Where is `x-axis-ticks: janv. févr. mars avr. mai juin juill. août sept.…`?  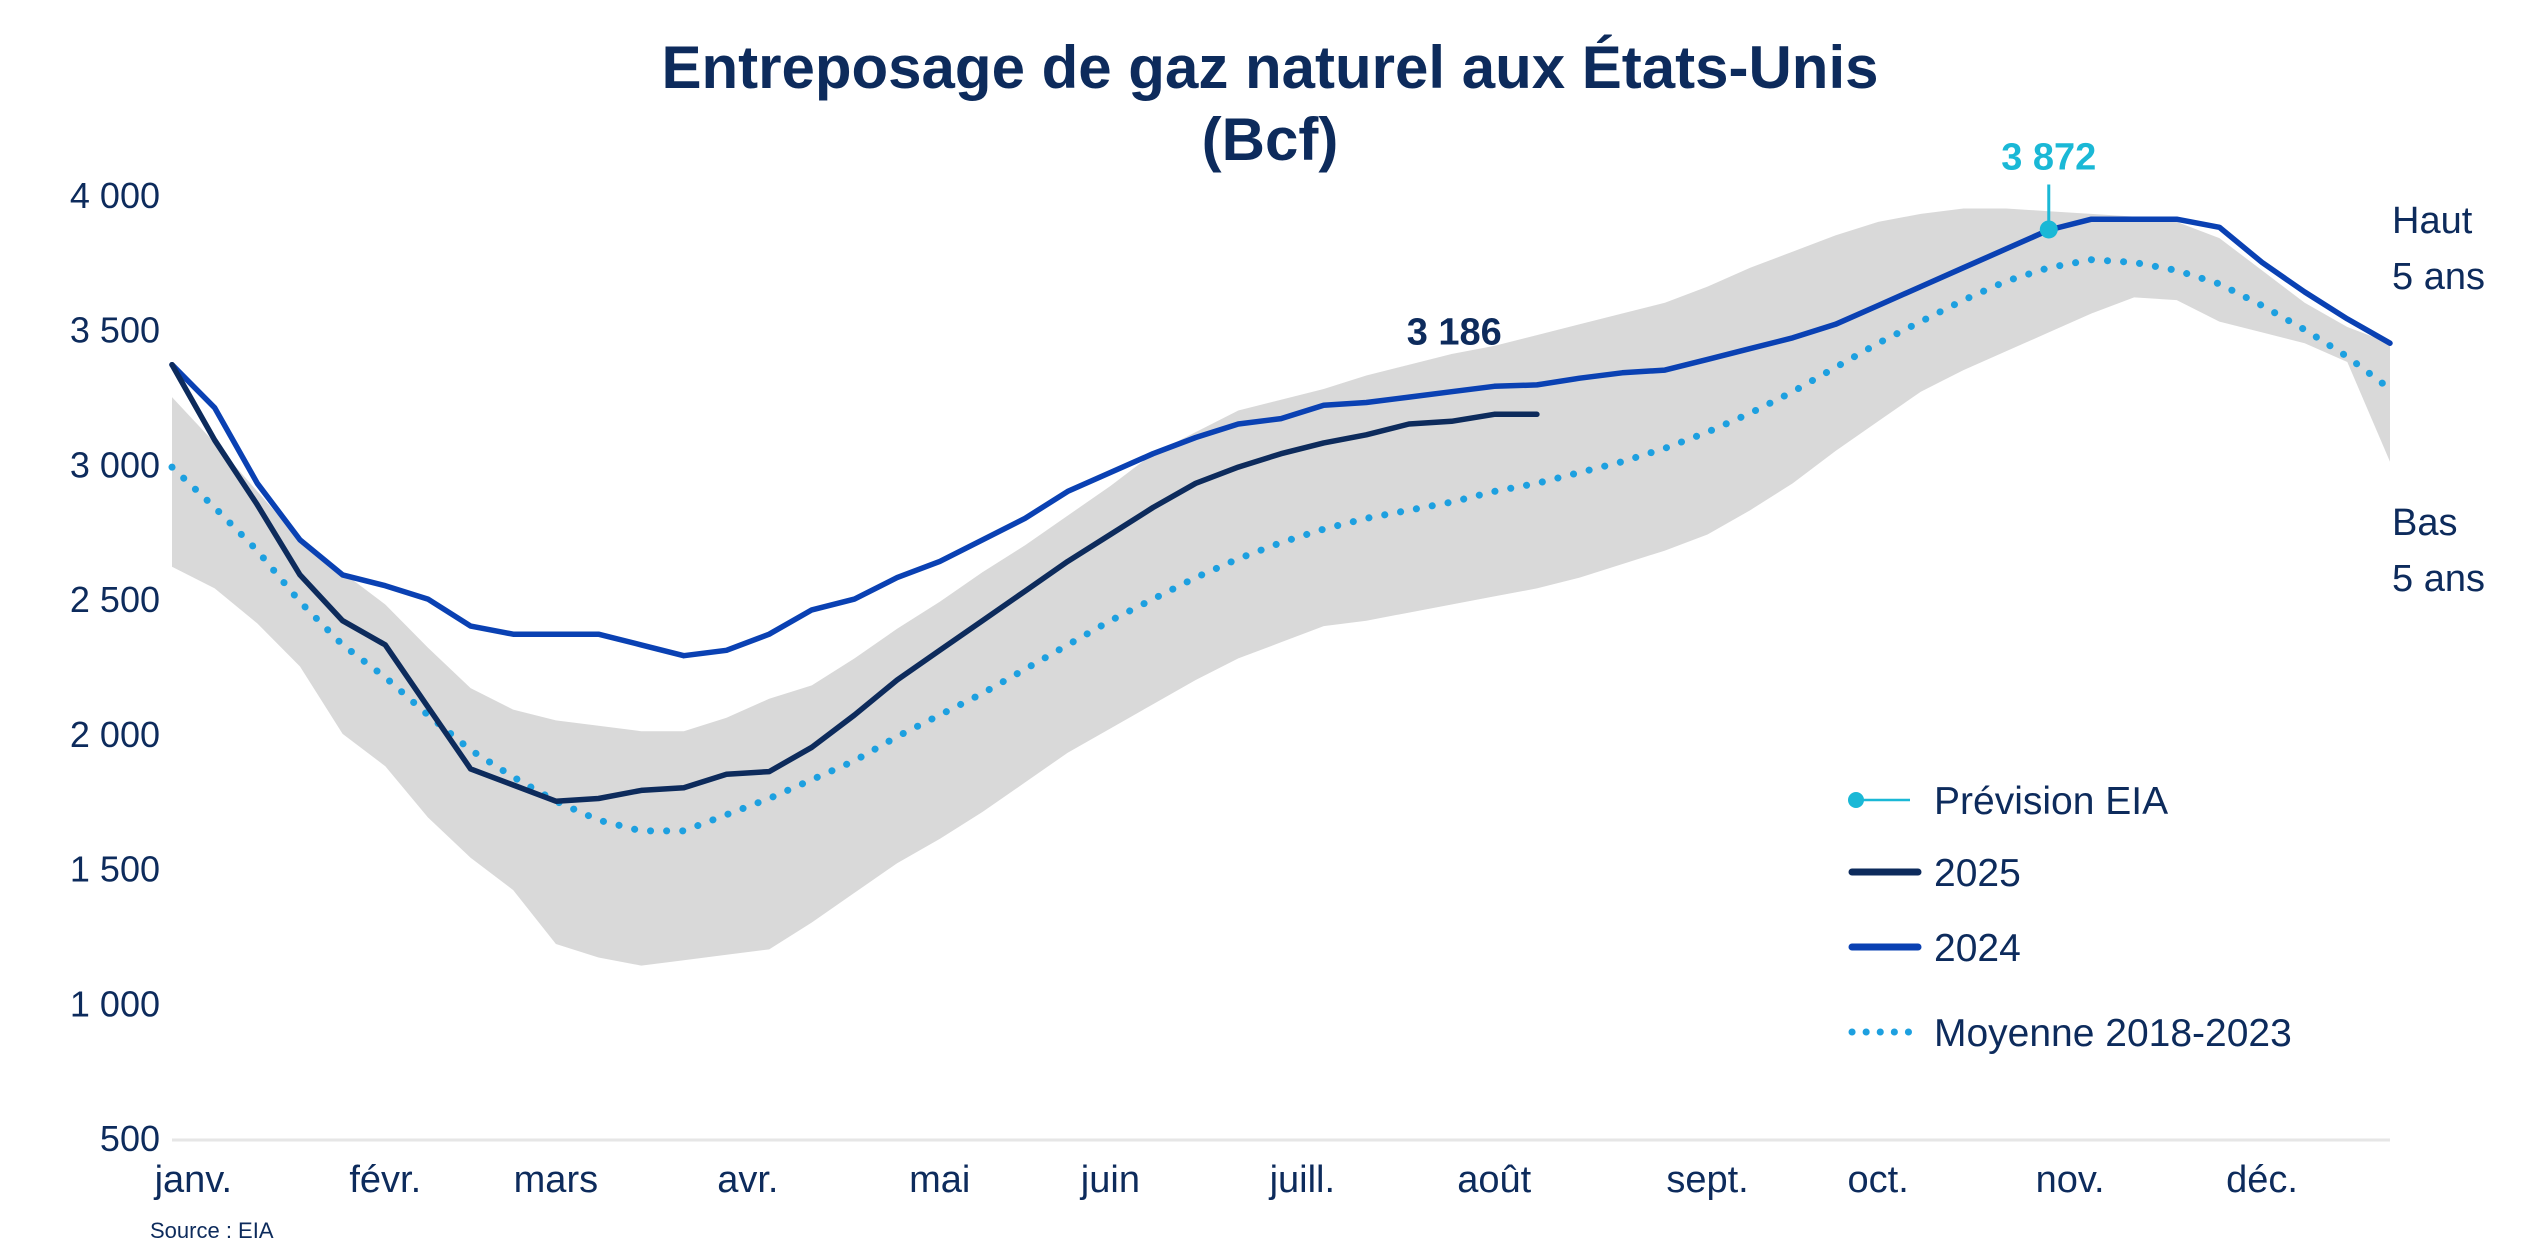 x-axis-ticks: janv. févr. mars avr. mai juin juill. août sept.… is located at coordinates (1226, 1180).